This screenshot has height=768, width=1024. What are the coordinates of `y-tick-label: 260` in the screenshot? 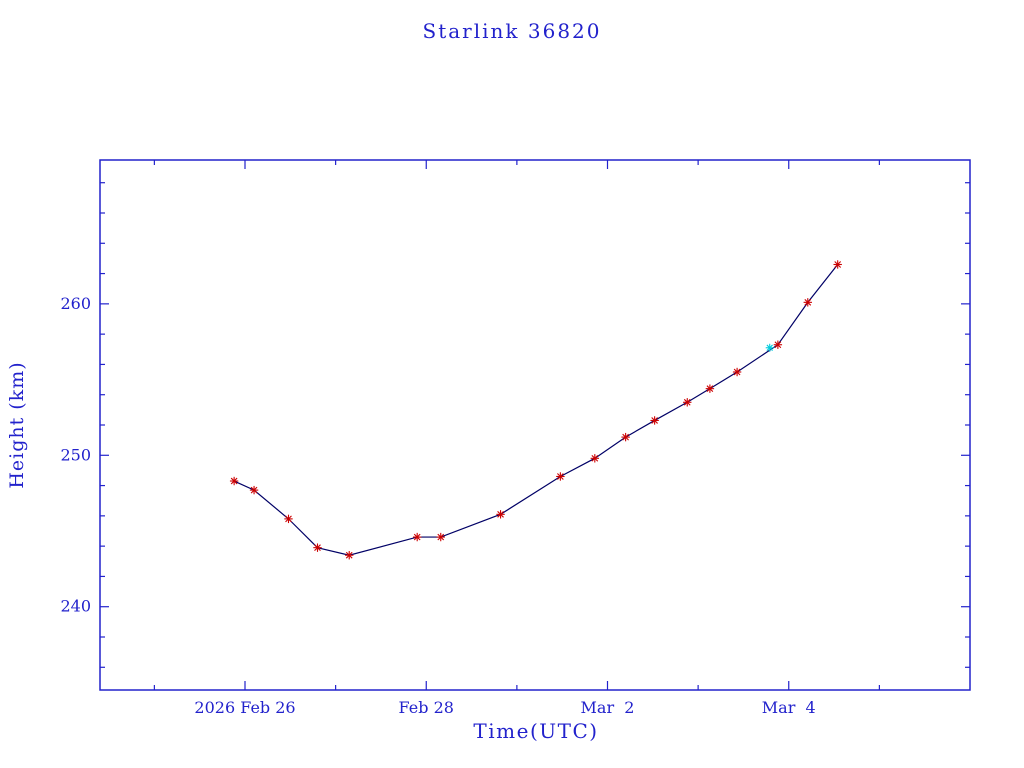 It's located at (75, 303).